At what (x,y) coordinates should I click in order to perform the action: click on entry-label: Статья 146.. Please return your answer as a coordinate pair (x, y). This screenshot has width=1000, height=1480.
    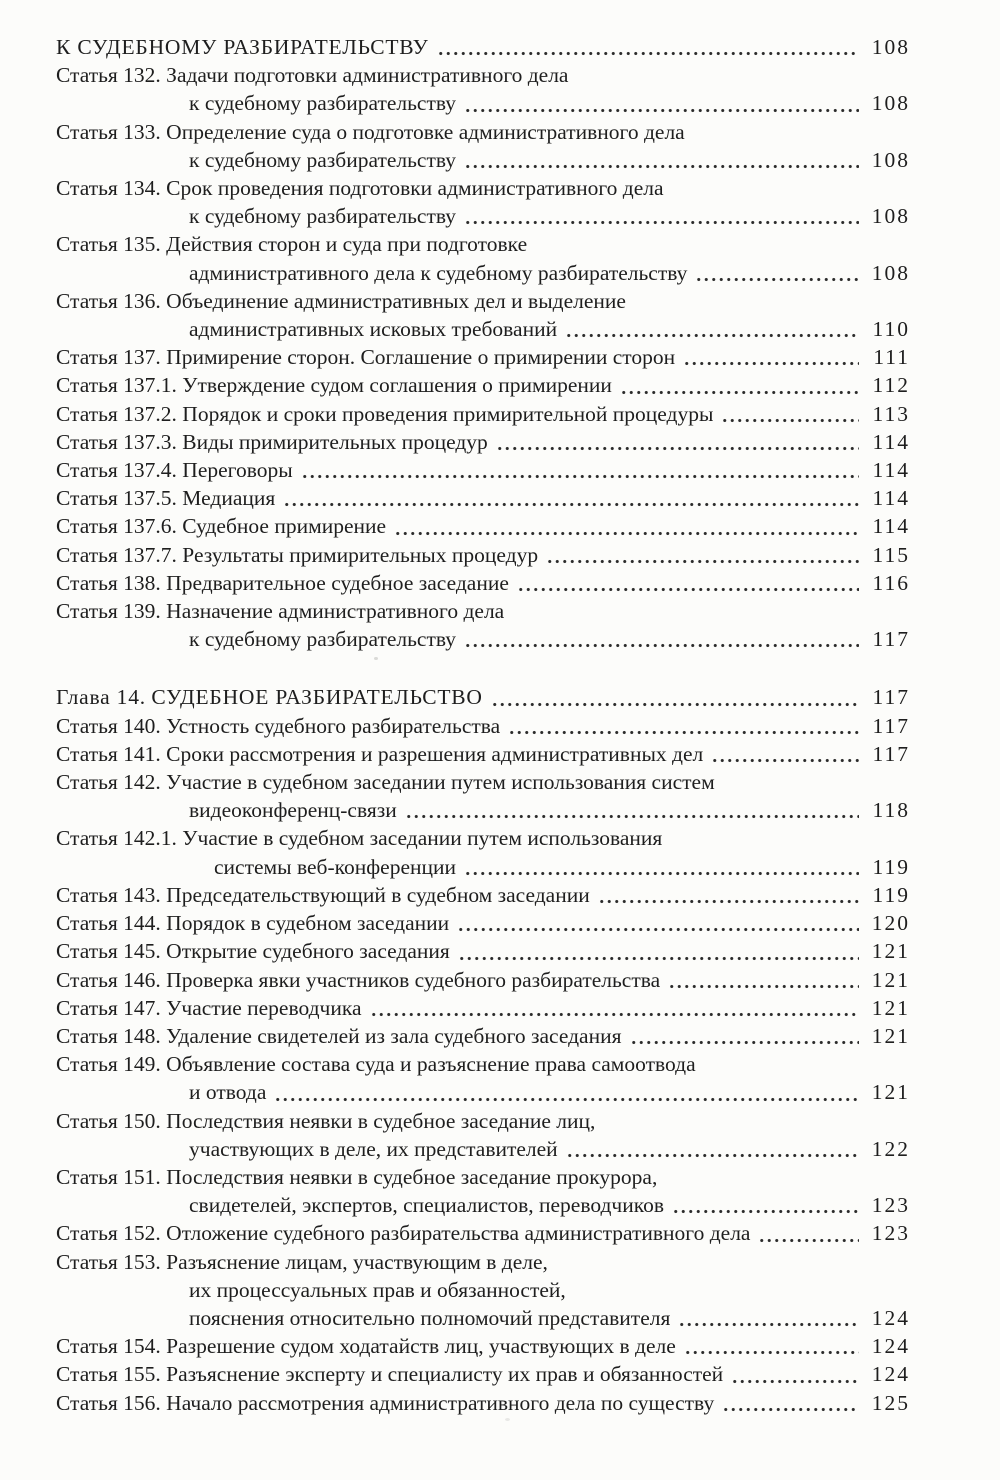
    Looking at the image, I should click on (108, 979).